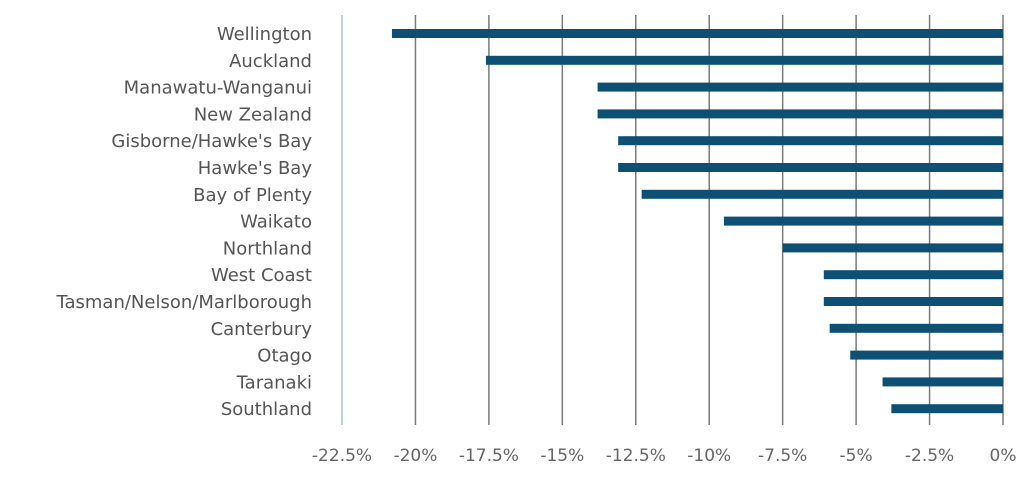 The width and height of the screenshot is (1024, 501). Describe the element at coordinates (270, 61) in the screenshot. I see `category-label: Auckland` at that location.